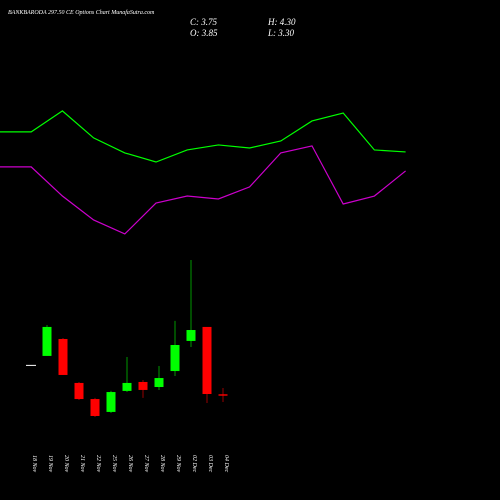 Image resolution: width=500 pixels, height=500 pixels. Describe the element at coordinates (226, 463) in the screenshot. I see `x-tick-label: 04 Dec` at that location.